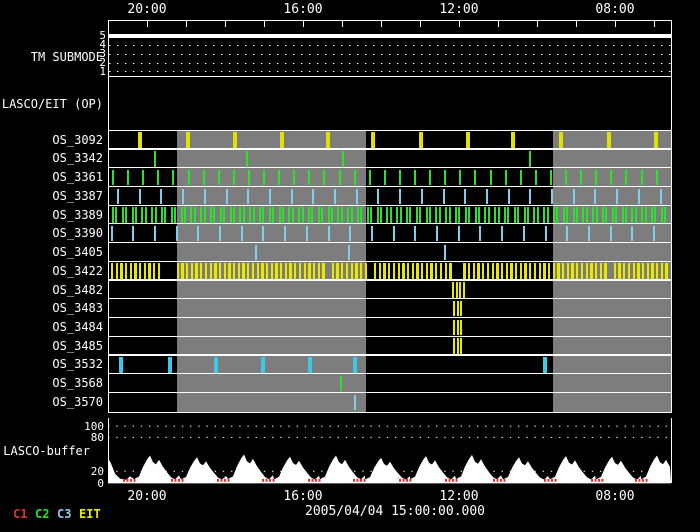 Image resolution: width=700 pixels, height=532 pixels. Describe the element at coordinates (77, 289) in the screenshot. I see `os-row-label: OS_3482` at that location.